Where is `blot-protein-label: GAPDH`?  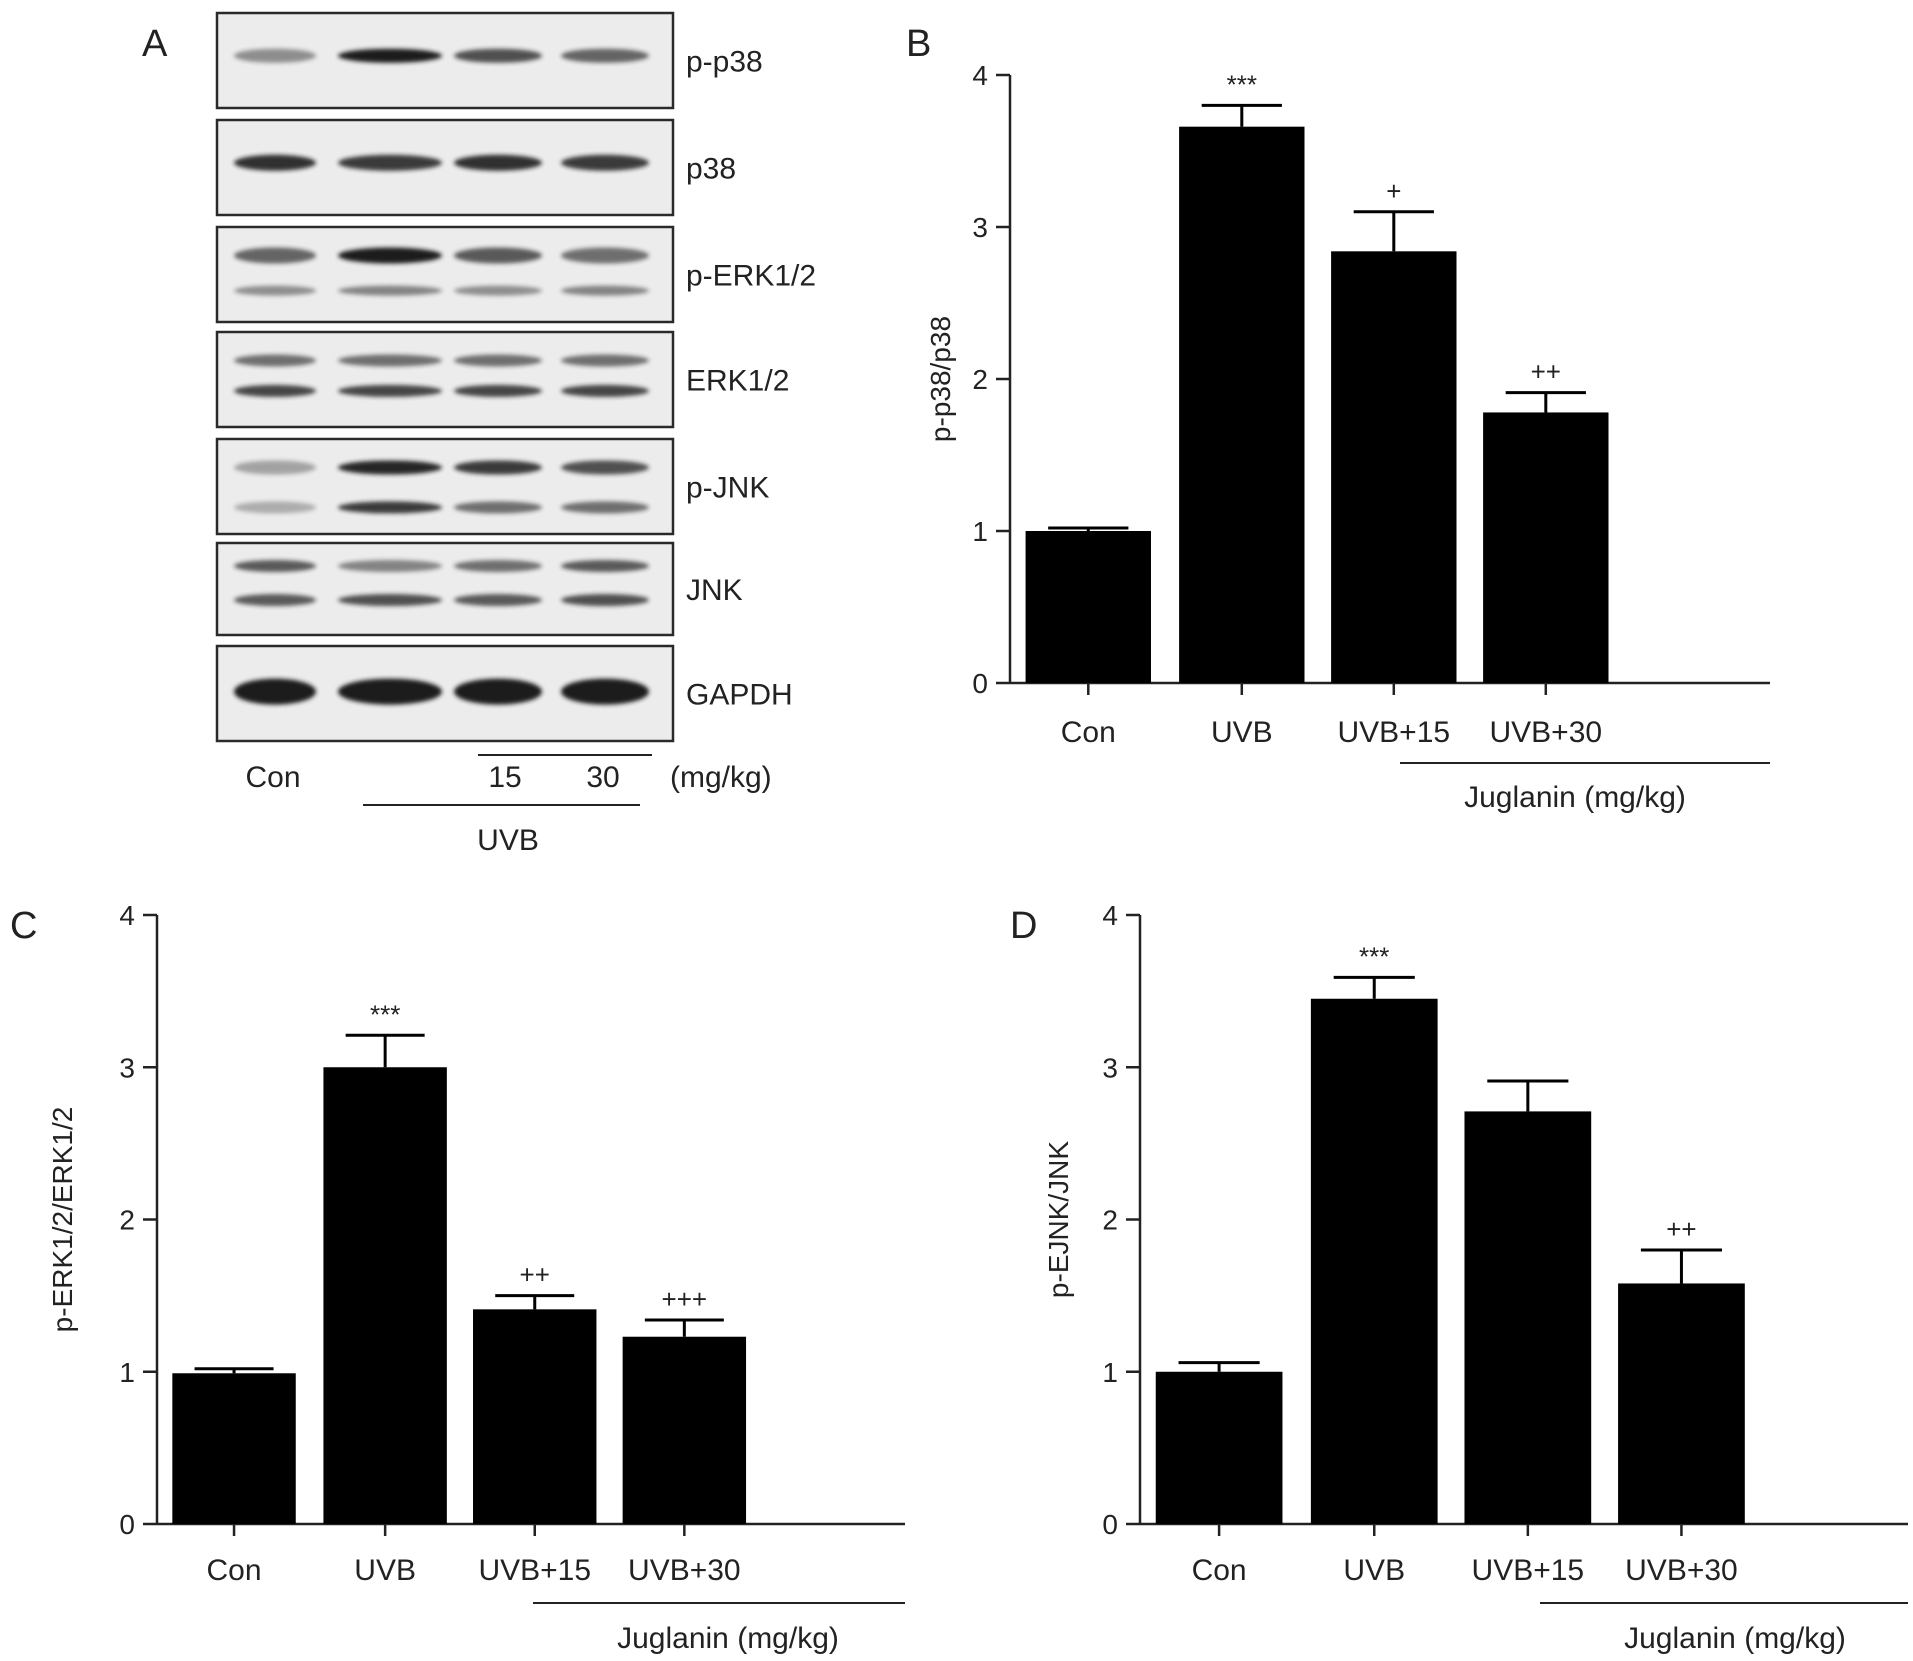 blot-protein-label: GAPDH is located at coordinates (739, 695).